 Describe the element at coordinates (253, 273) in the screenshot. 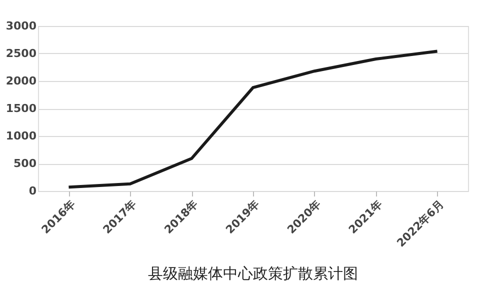

I see `text: 县级融媒体中心政策扩散累计图` at that location.